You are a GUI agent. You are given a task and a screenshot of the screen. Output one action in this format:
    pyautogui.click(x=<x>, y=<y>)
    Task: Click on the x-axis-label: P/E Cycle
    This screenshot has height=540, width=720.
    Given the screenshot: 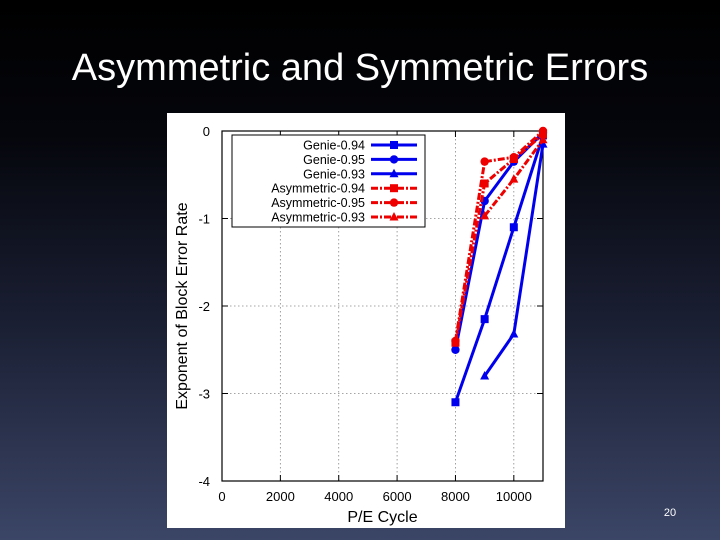 What is the action you would take?
    pyautogui.click(x=382, y=517)
    